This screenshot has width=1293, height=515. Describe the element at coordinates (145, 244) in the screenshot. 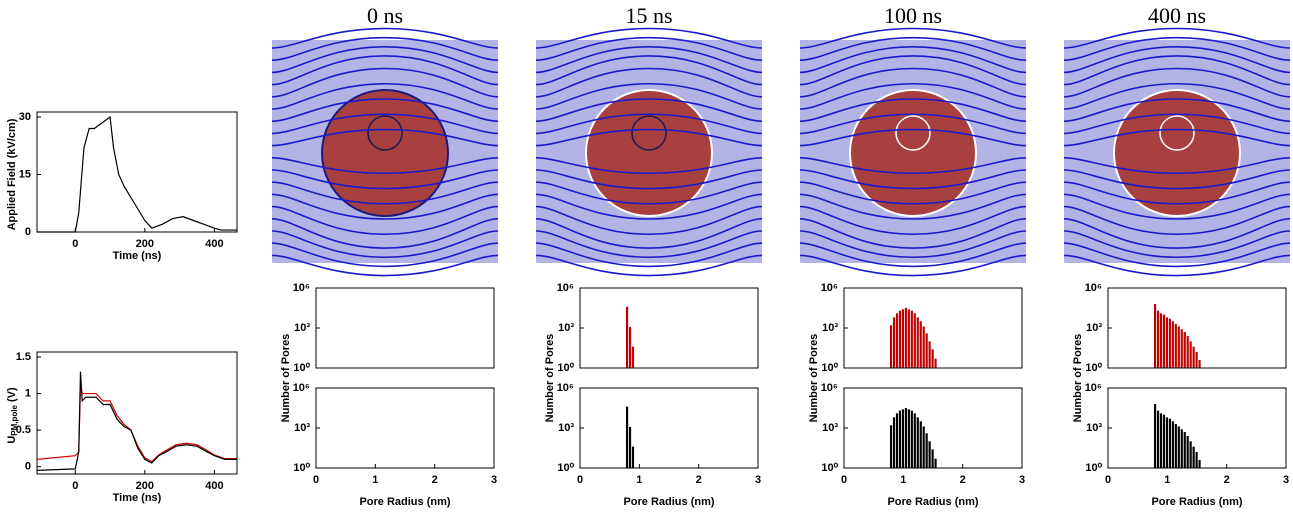

I see `x-tick-label: 200` at that location.